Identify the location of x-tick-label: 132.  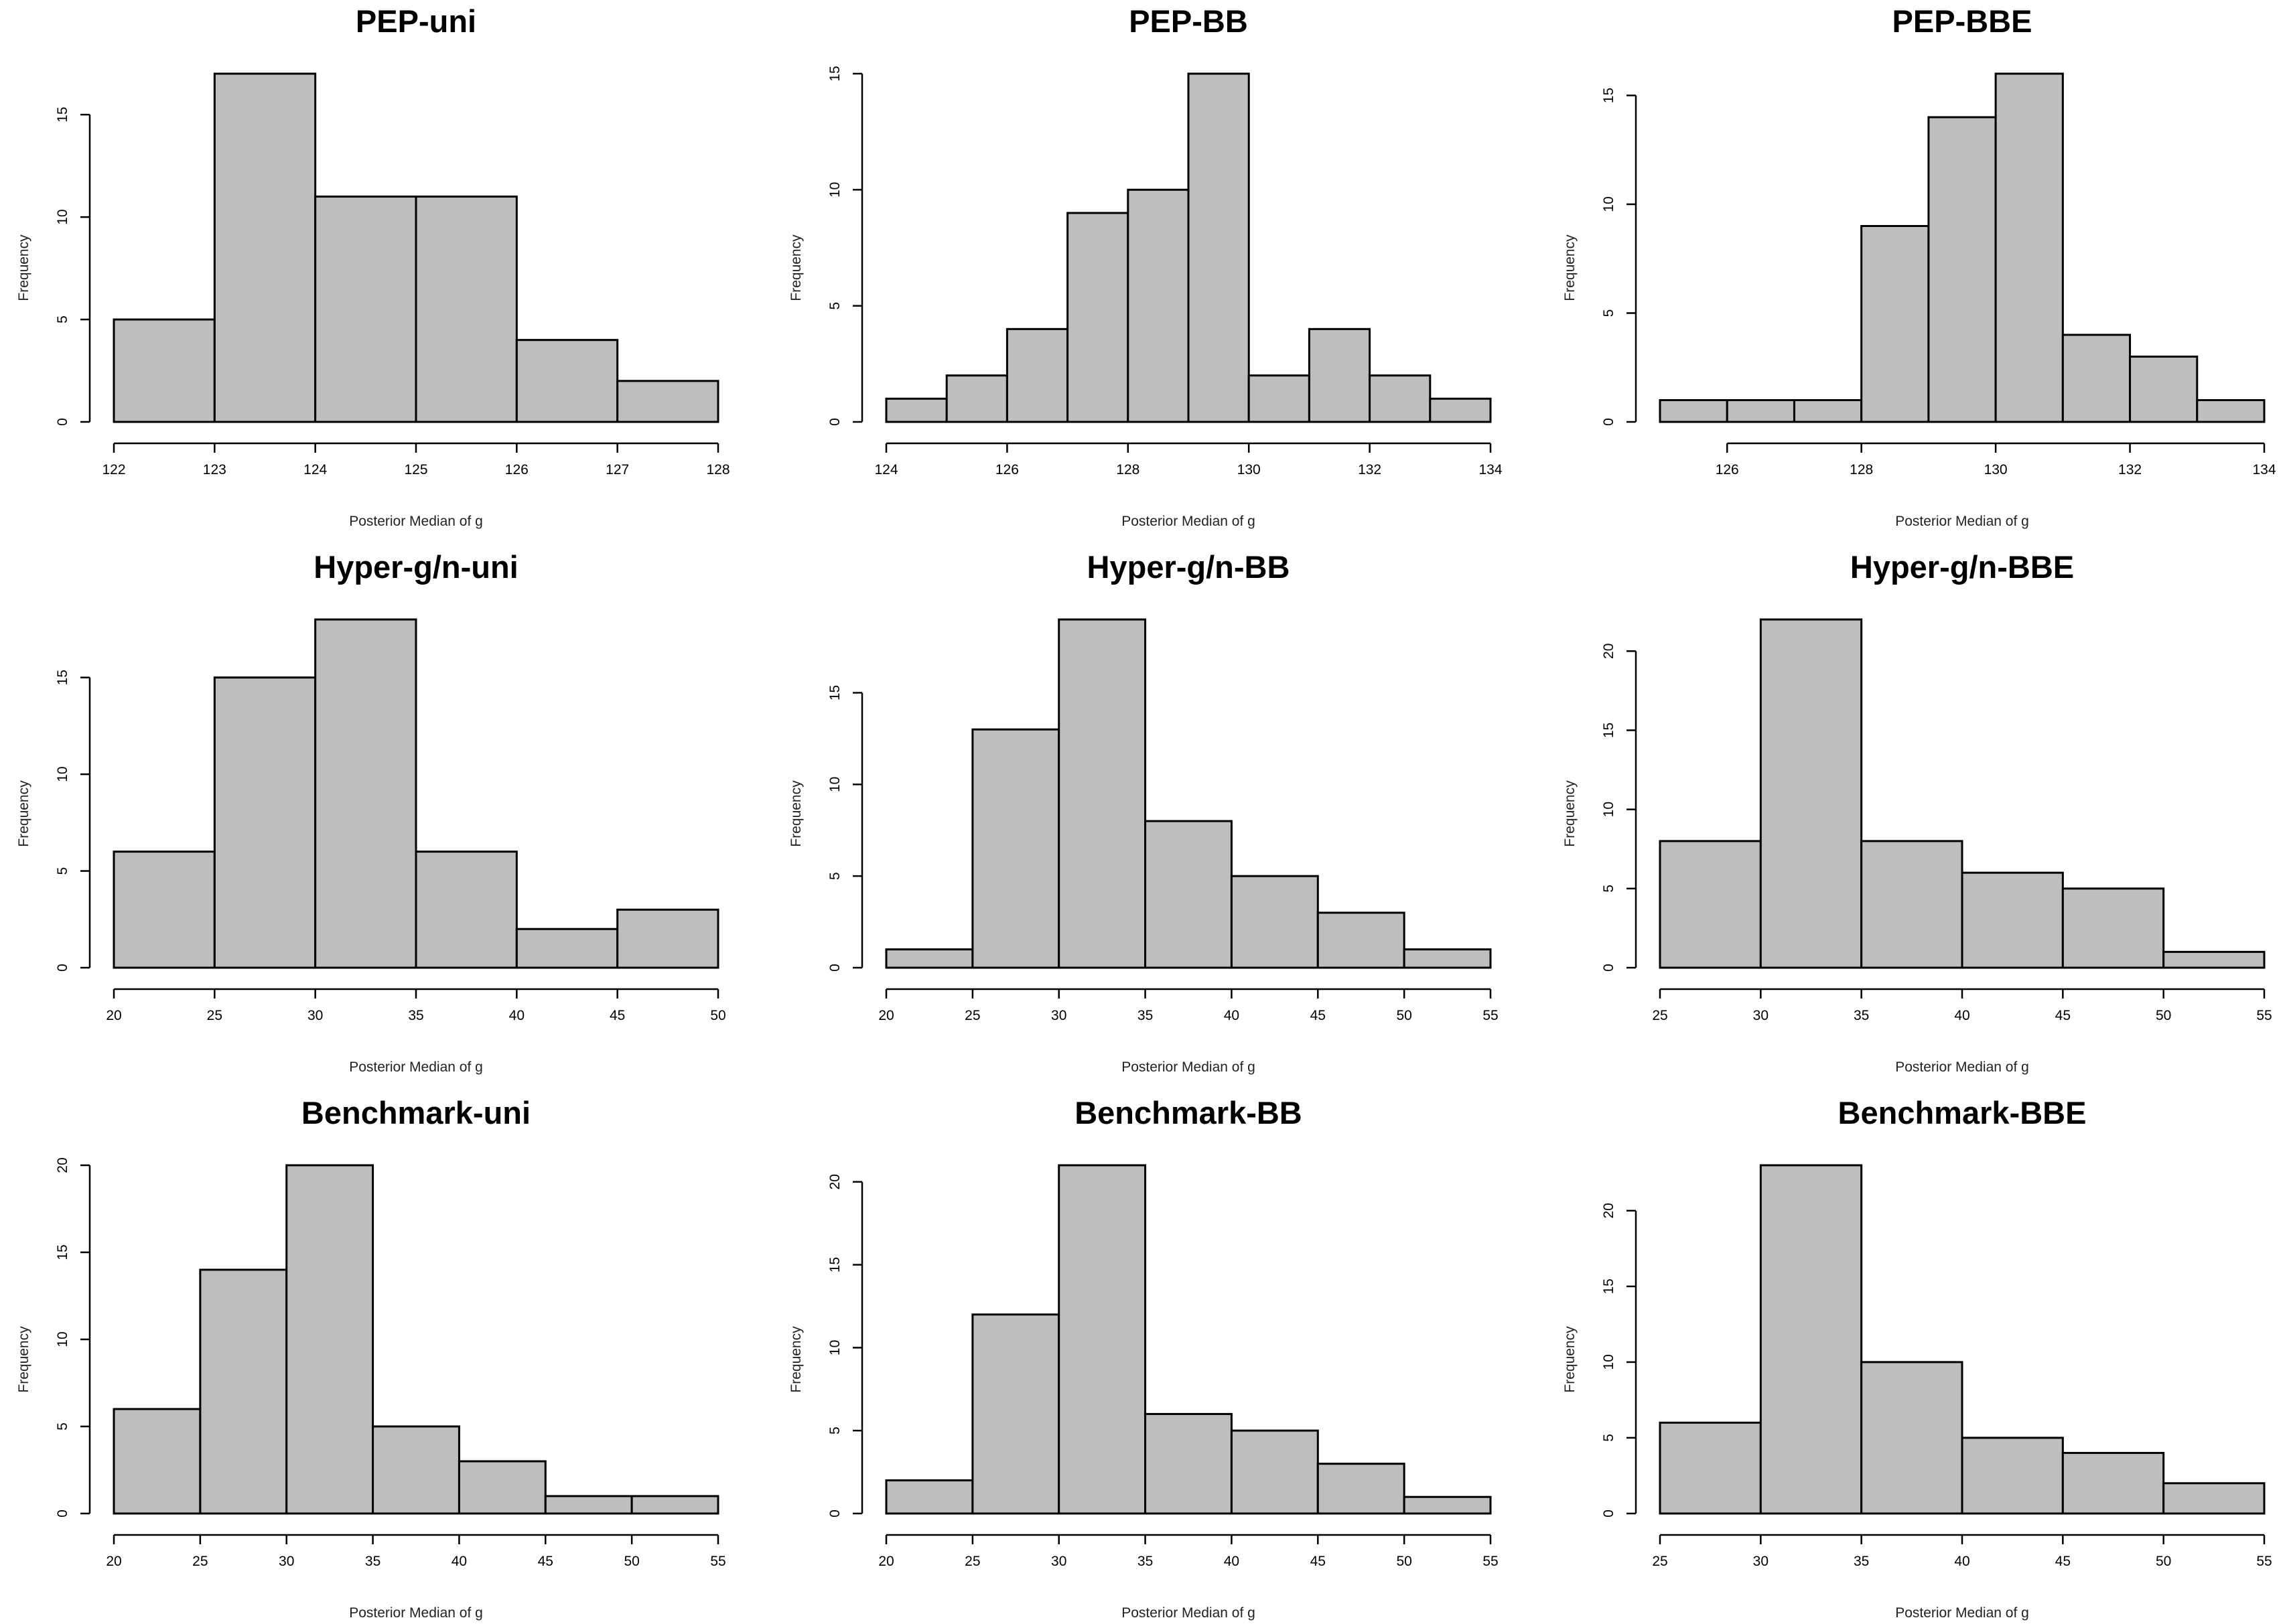
(1369, 469).